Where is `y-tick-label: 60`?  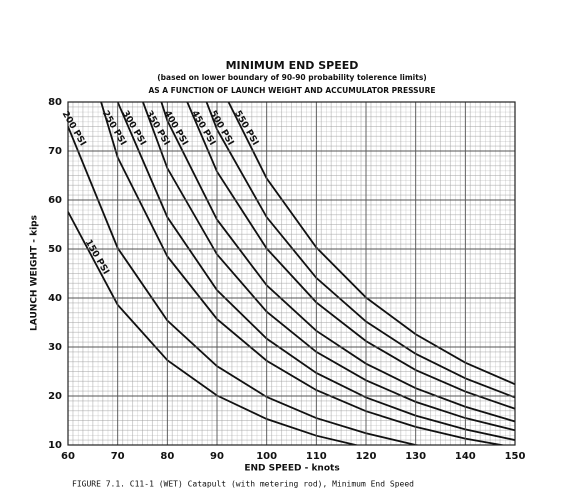 y-tick-label: 60 is located at coordinates (55, 200).